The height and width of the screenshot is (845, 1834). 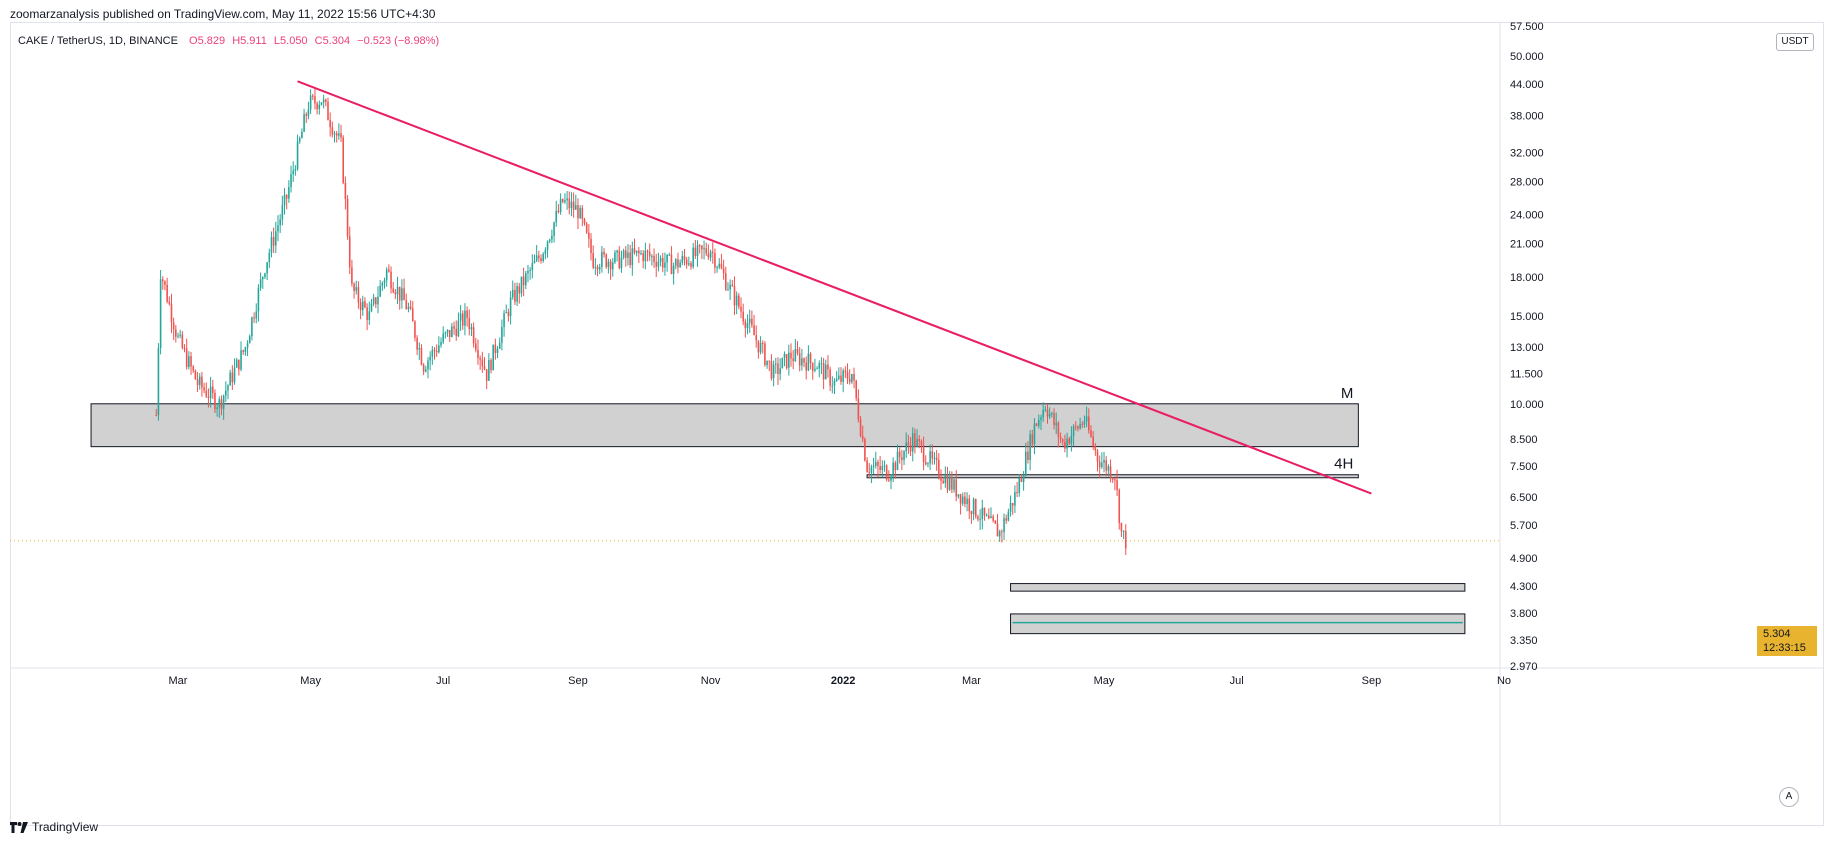 What do you see at coordinates (578, 681) in the screenshot?
I see `x-tick-label: Sep` at bounding box center [578, 681].